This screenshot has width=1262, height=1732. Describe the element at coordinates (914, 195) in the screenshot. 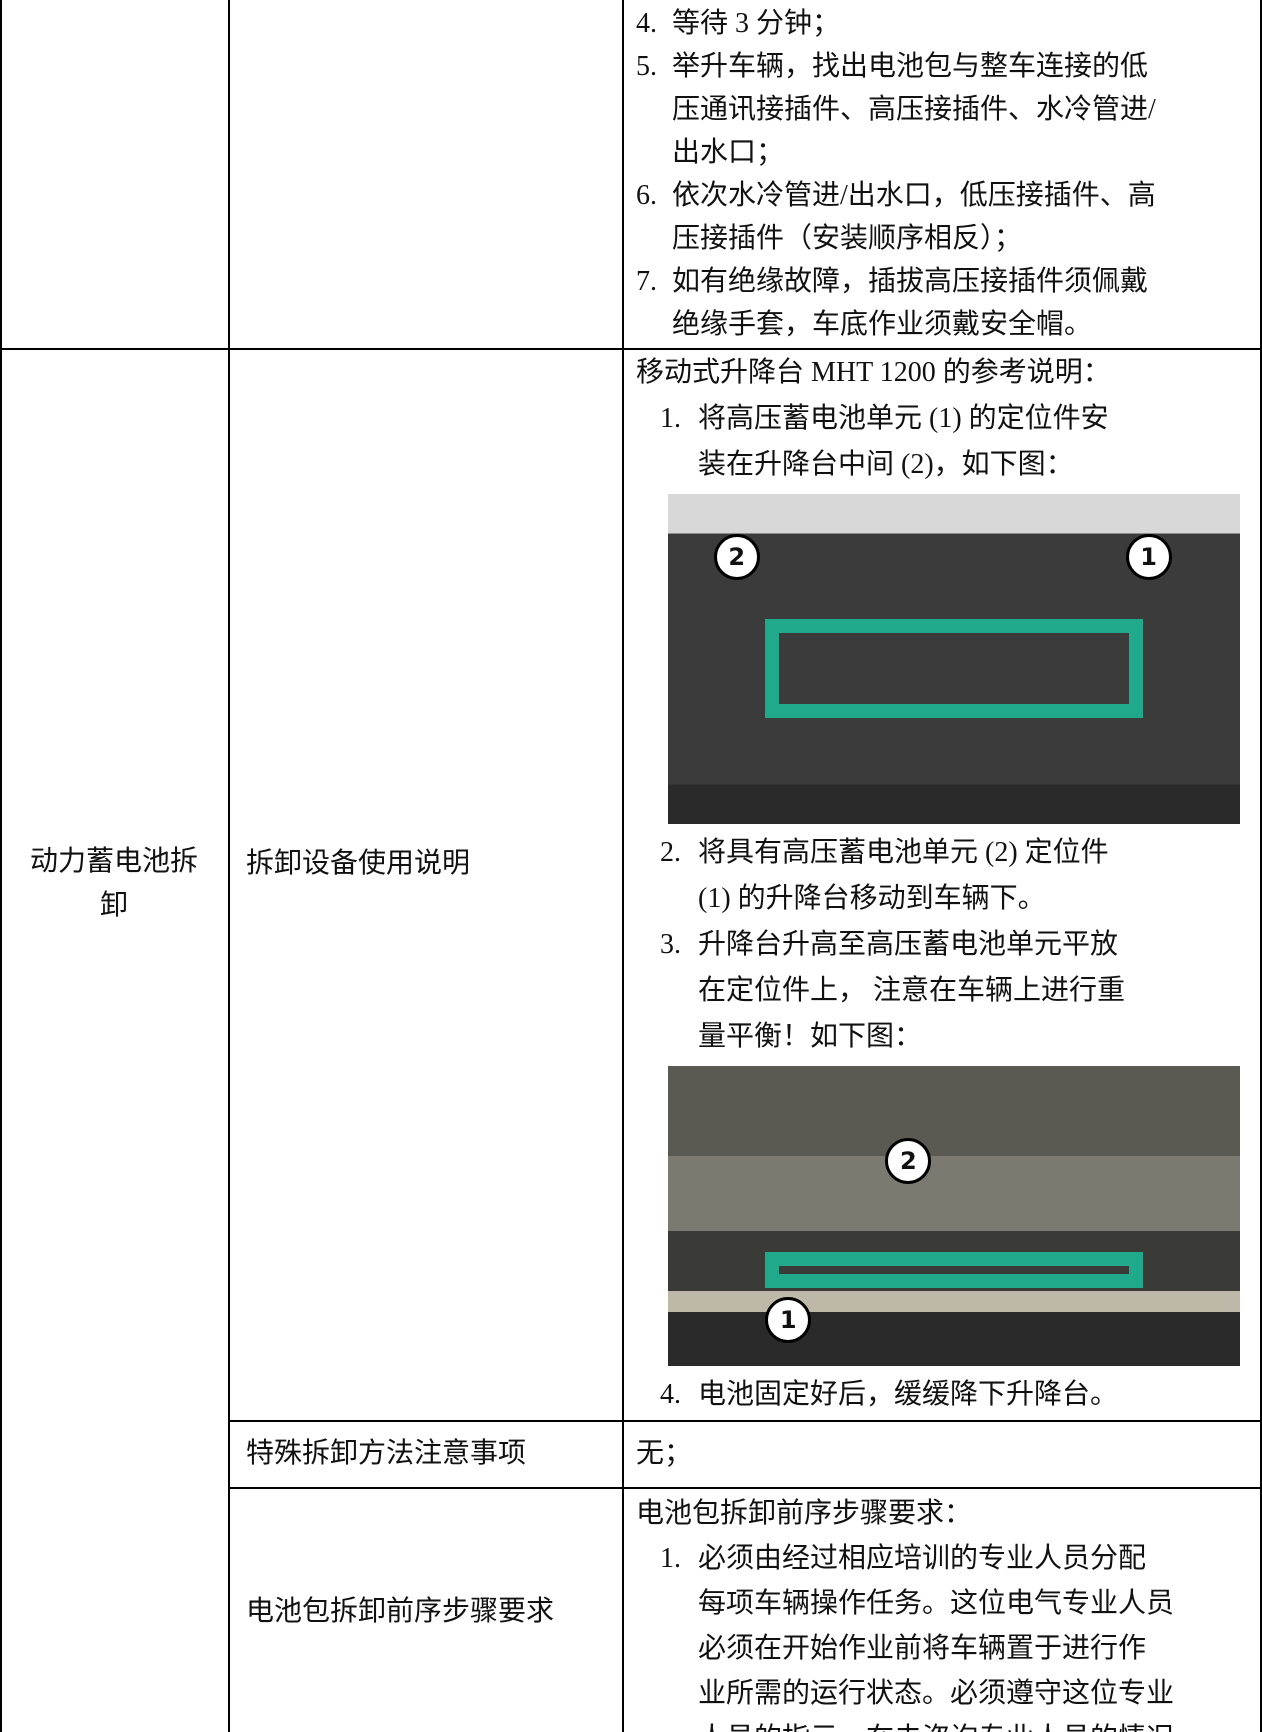

I see `step-text: 依次水冷管进/出水口，低压接插件、高` at that location.